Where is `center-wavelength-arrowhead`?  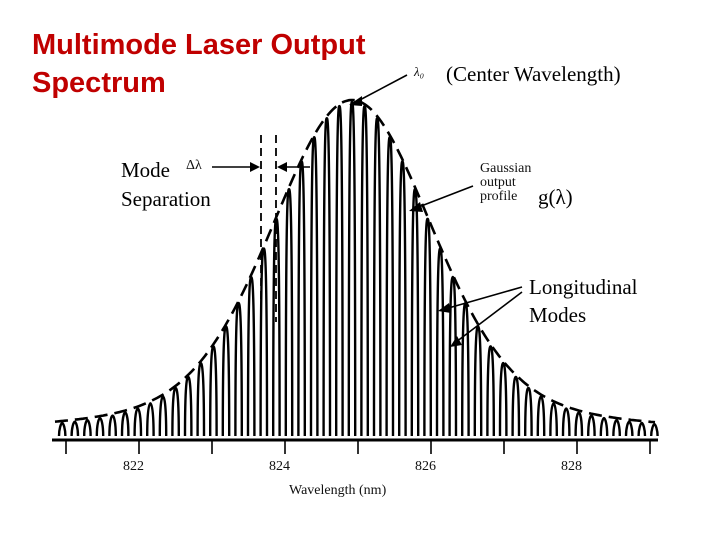
center-wavelength-arrowhead is located at coordinates (355, 101).